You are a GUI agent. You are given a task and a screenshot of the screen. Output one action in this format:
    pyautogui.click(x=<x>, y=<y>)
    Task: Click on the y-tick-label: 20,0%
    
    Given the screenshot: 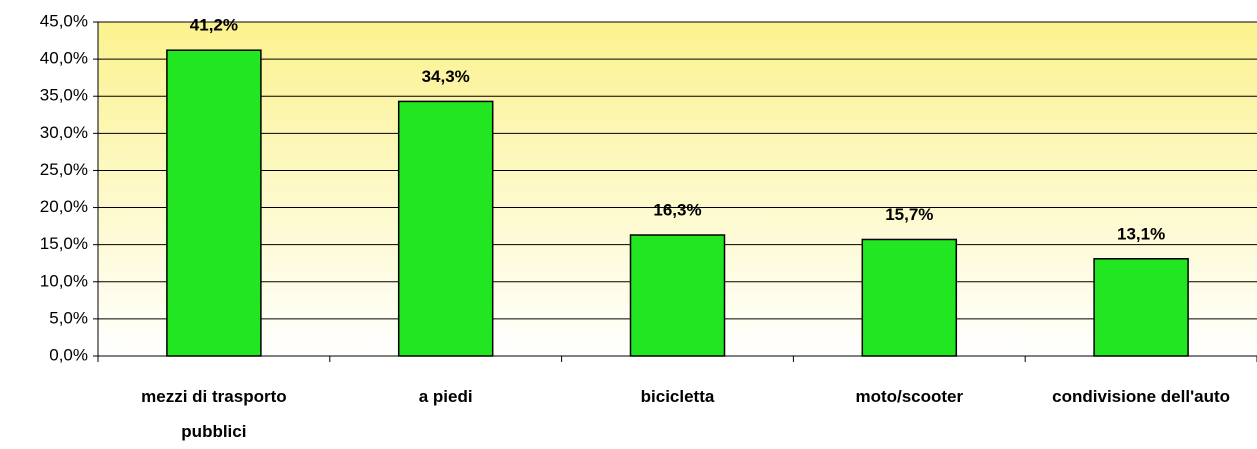 What is the action you would take?
    pyautogui.click(x=64, y=206)
    